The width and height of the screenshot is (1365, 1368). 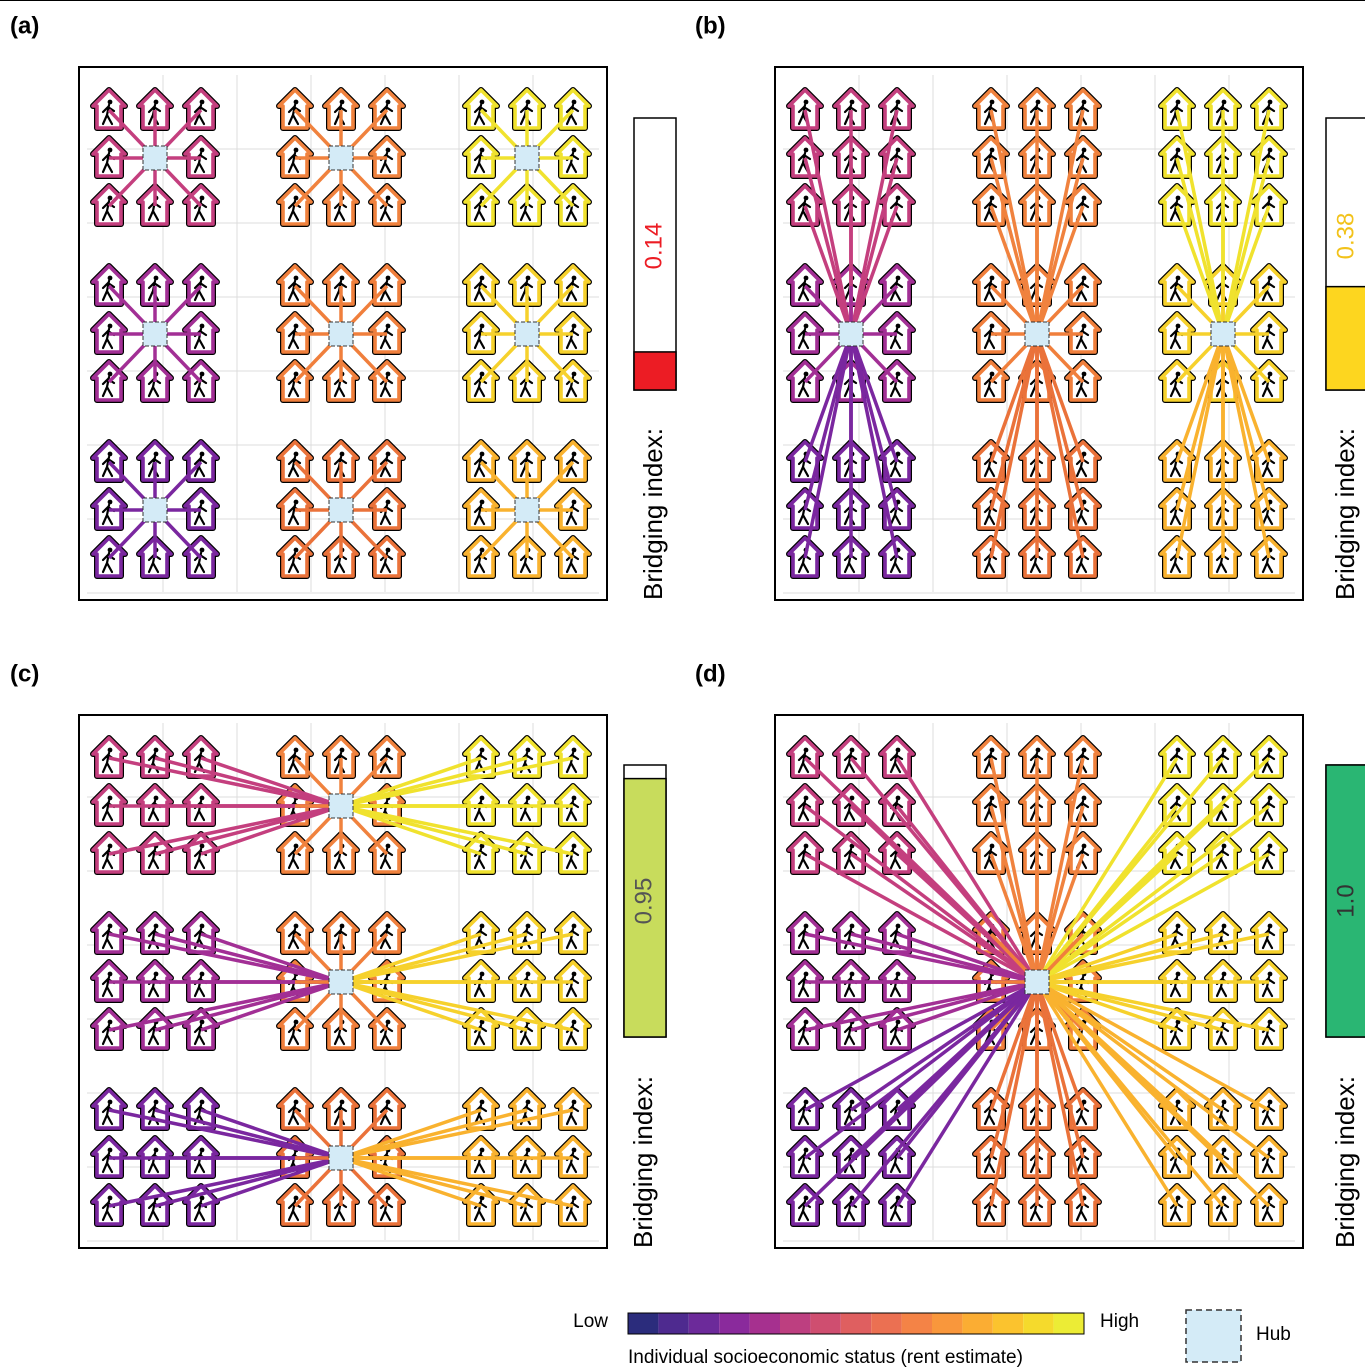 I want to click on panel-label: (b), so click(x=710, y=25).